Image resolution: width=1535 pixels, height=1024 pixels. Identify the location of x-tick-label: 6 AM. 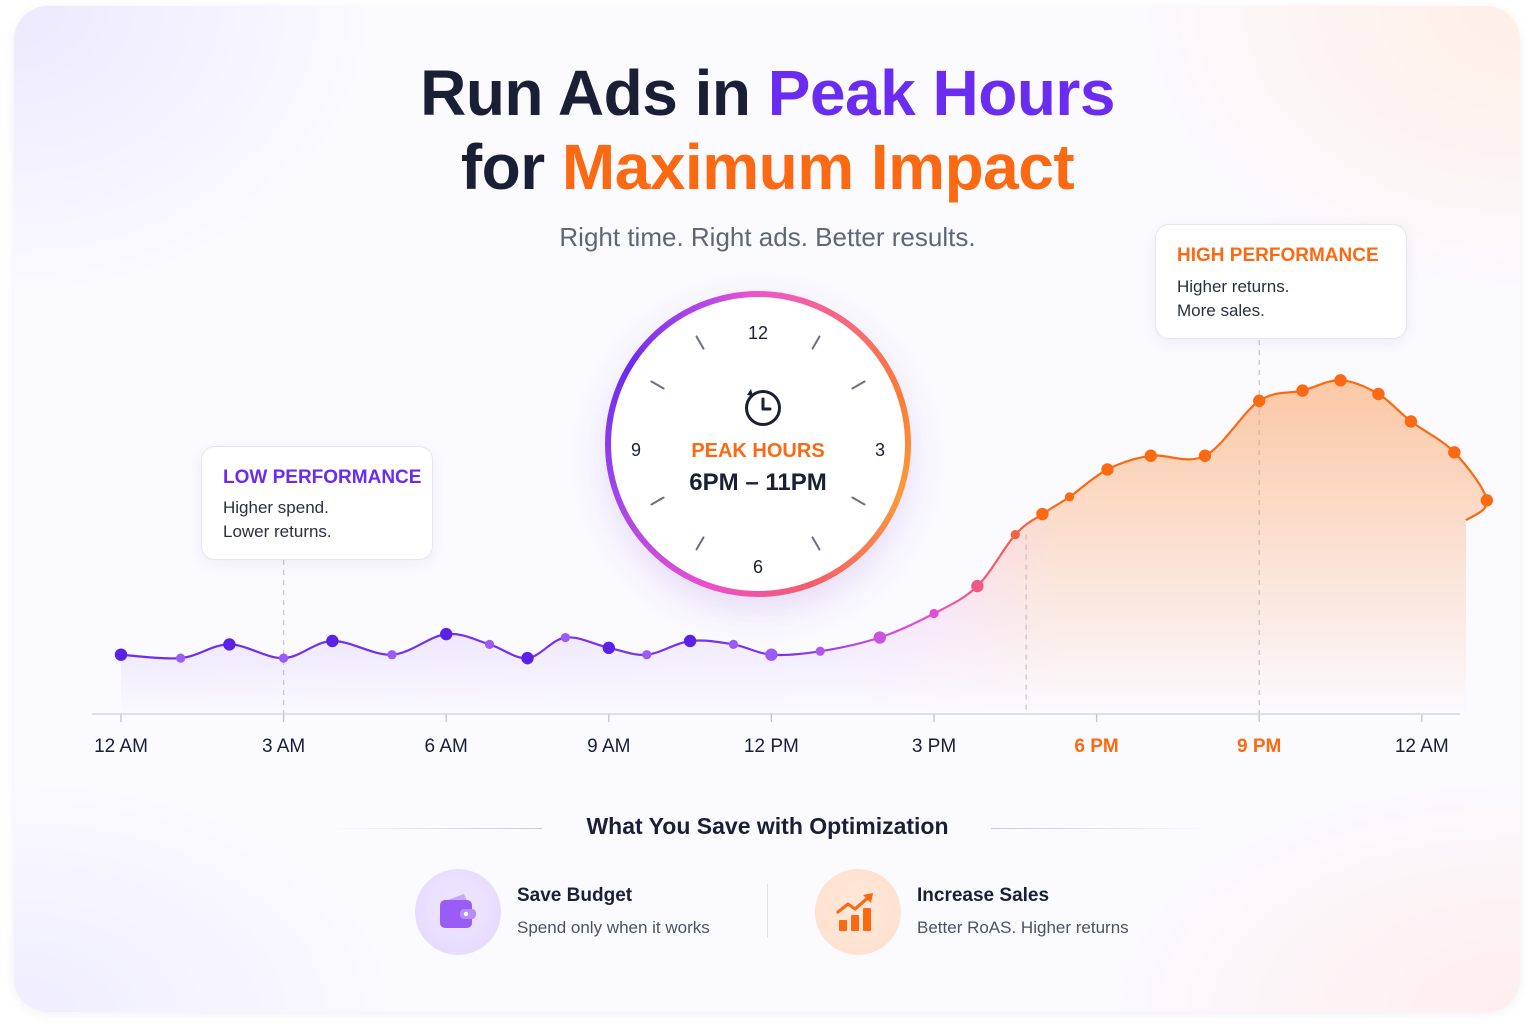
(446, 746).